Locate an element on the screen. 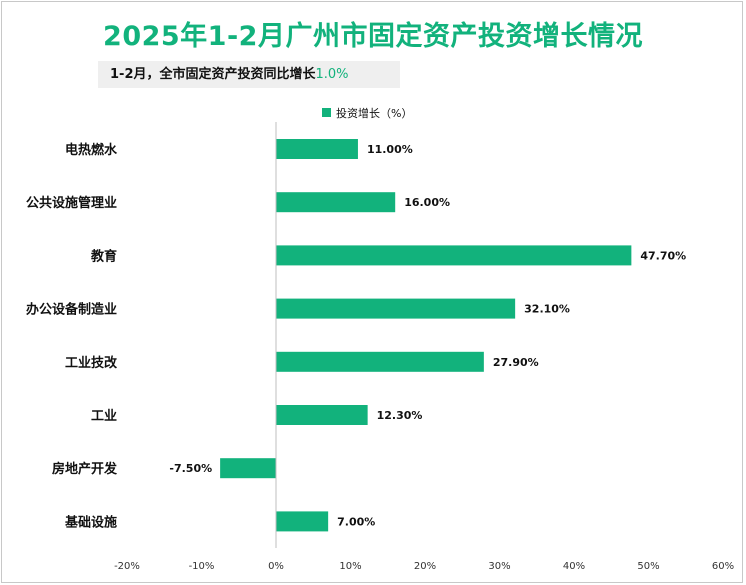 Image resolution: width=746 pixels, height=585 pixels. data-label: 7.00% is located at coordinates (356, 521).